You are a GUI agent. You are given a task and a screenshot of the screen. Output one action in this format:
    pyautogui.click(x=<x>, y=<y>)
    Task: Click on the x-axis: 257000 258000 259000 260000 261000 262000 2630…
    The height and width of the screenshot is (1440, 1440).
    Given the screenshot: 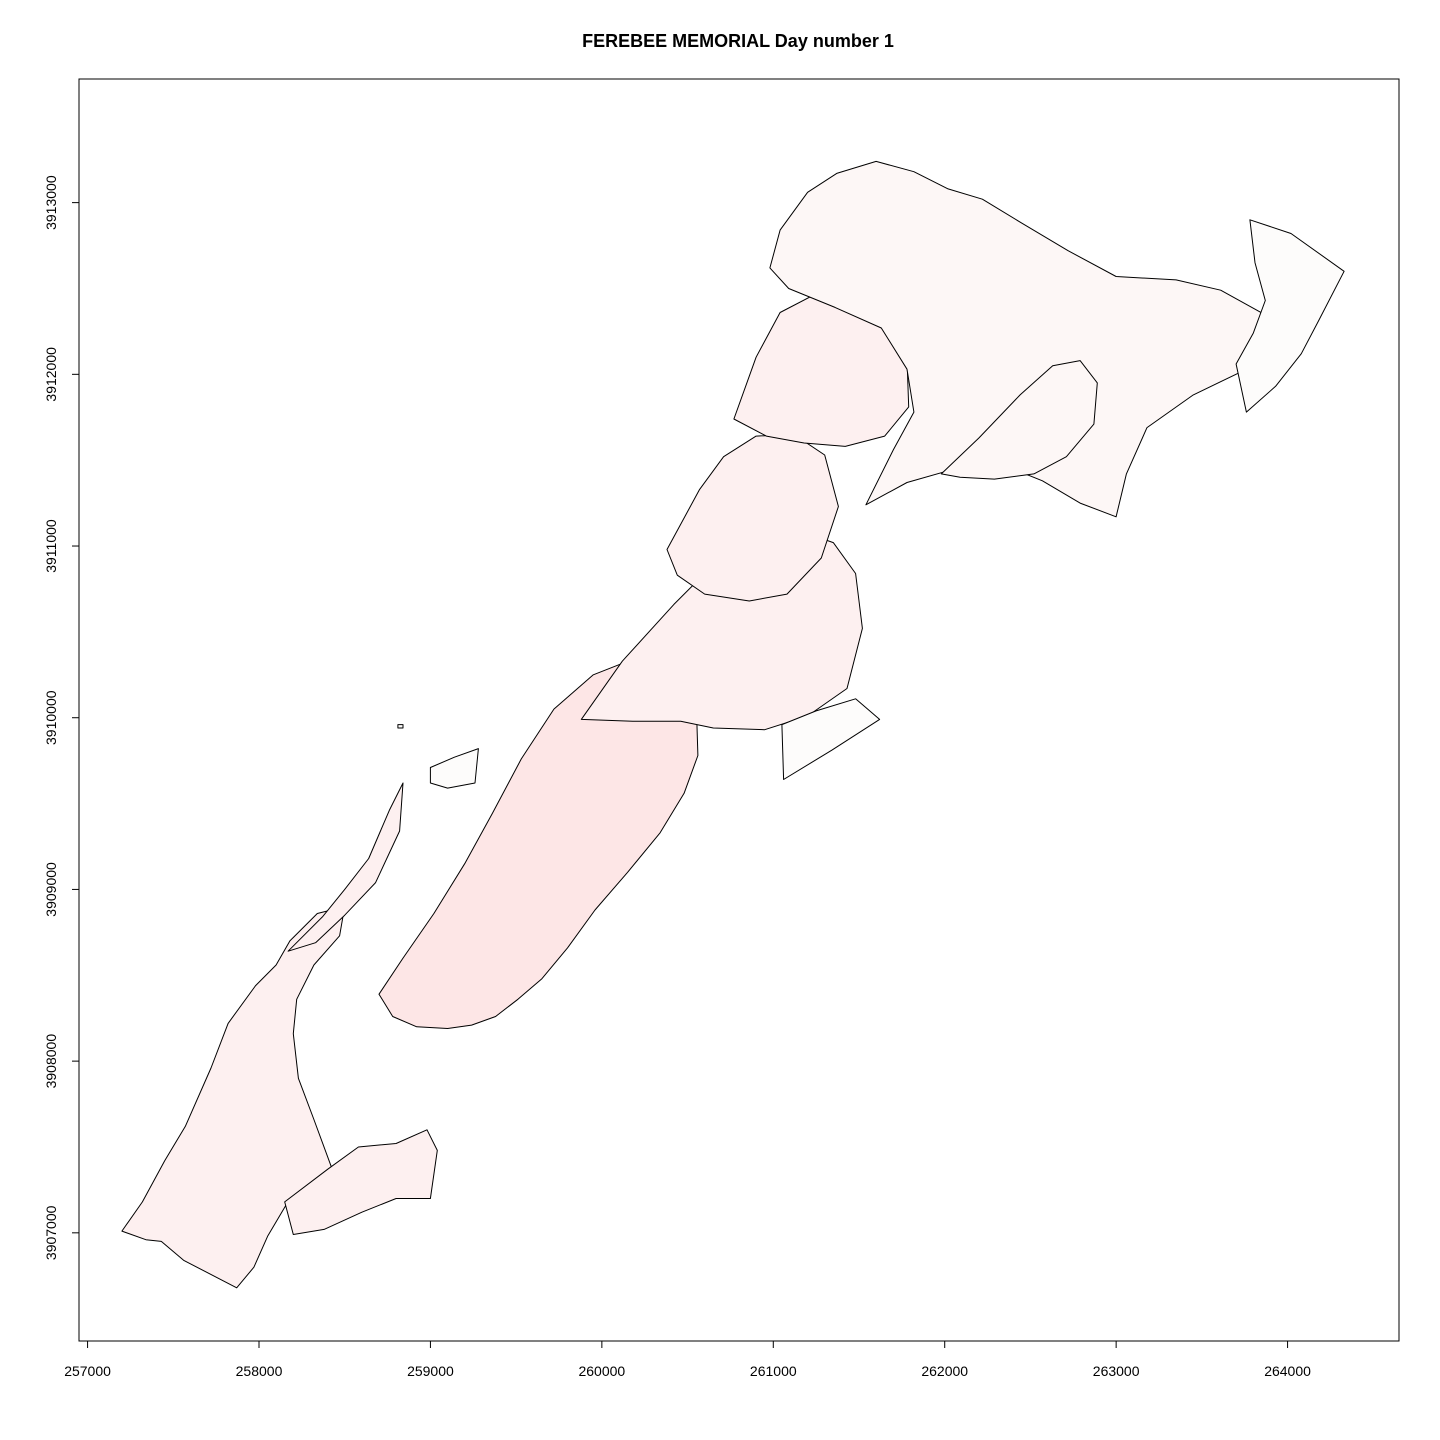 What is the action you would take?
    pyautogui.click(x=687, y=1359)
    